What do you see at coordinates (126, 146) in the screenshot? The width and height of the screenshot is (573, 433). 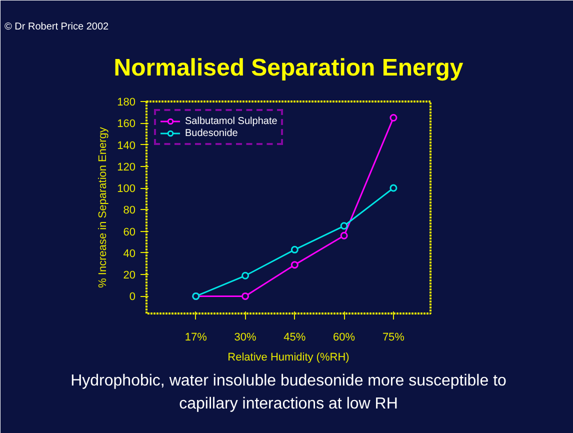 I see `y-tick-label: 140` at bounding box center [126, 146].